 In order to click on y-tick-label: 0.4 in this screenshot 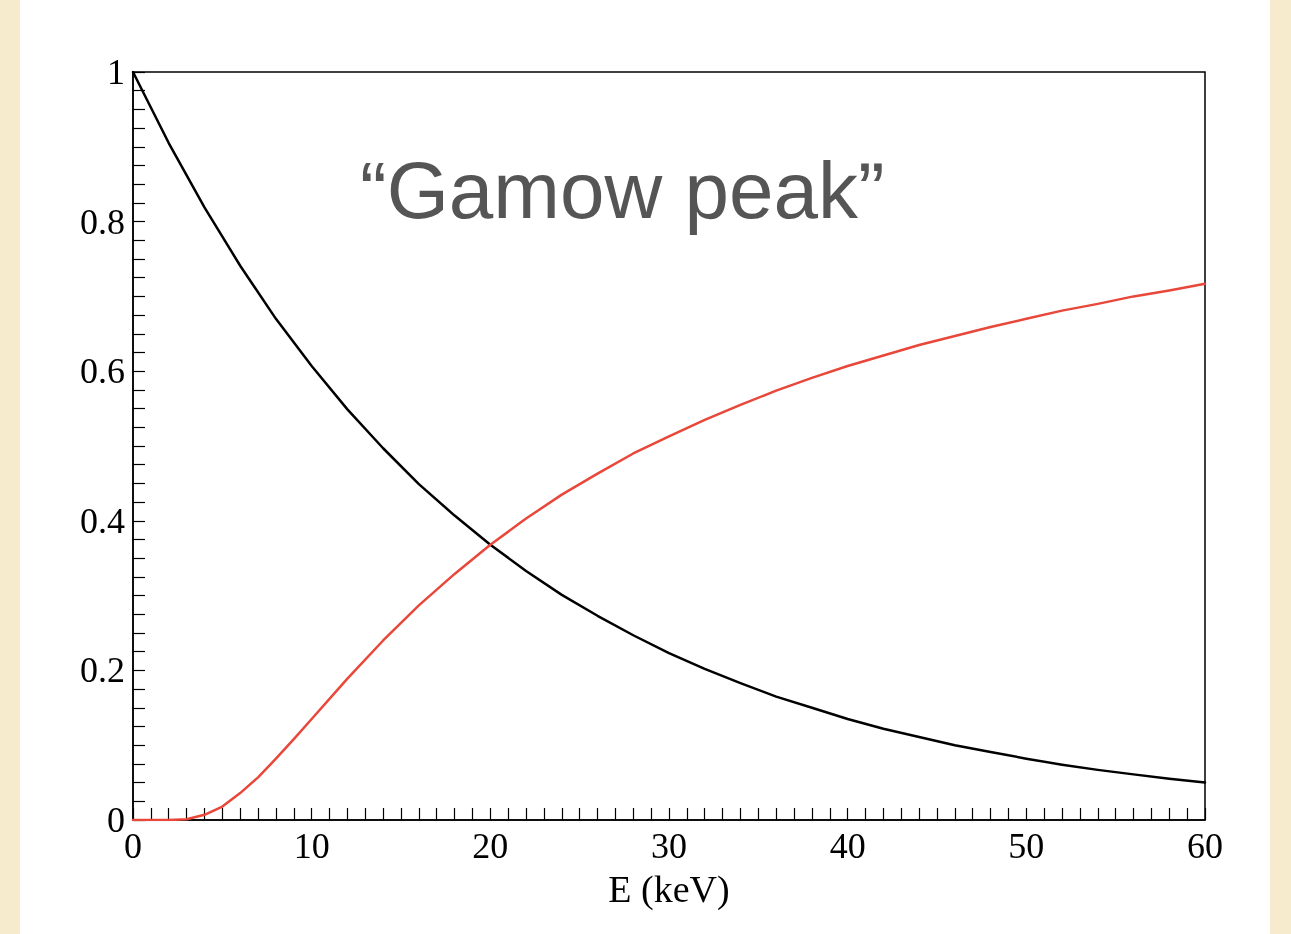, I will do `click(102, 520)`.